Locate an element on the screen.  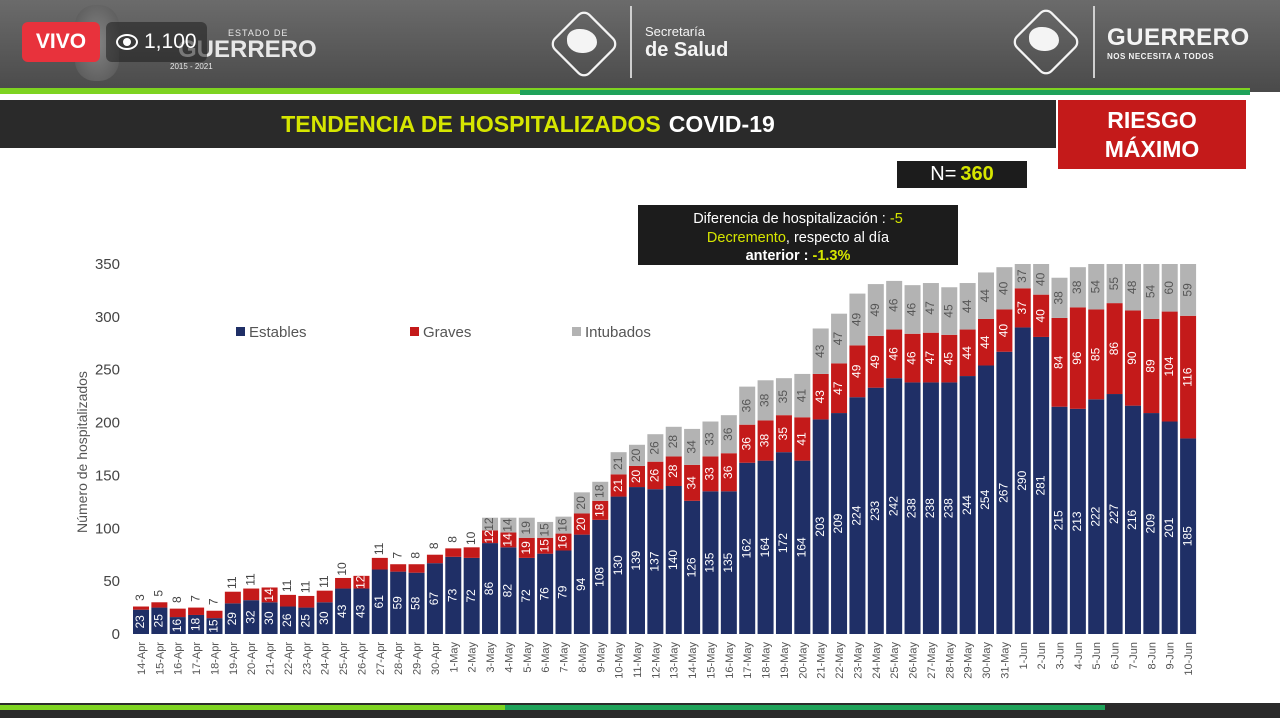
x-tick-label: 9-Jun is located at coordinates (1171, 656).